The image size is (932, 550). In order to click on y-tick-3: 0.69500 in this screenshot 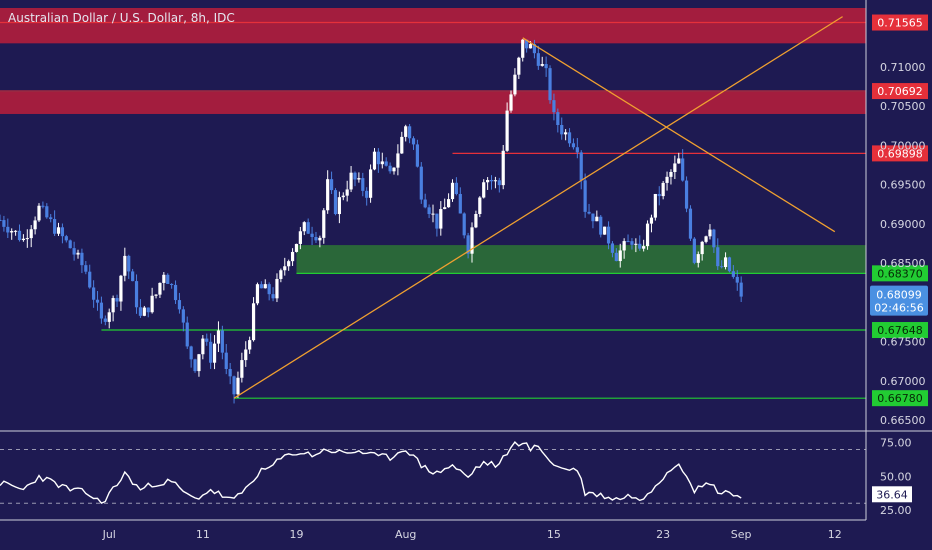, I will do `click(903, 185)`.